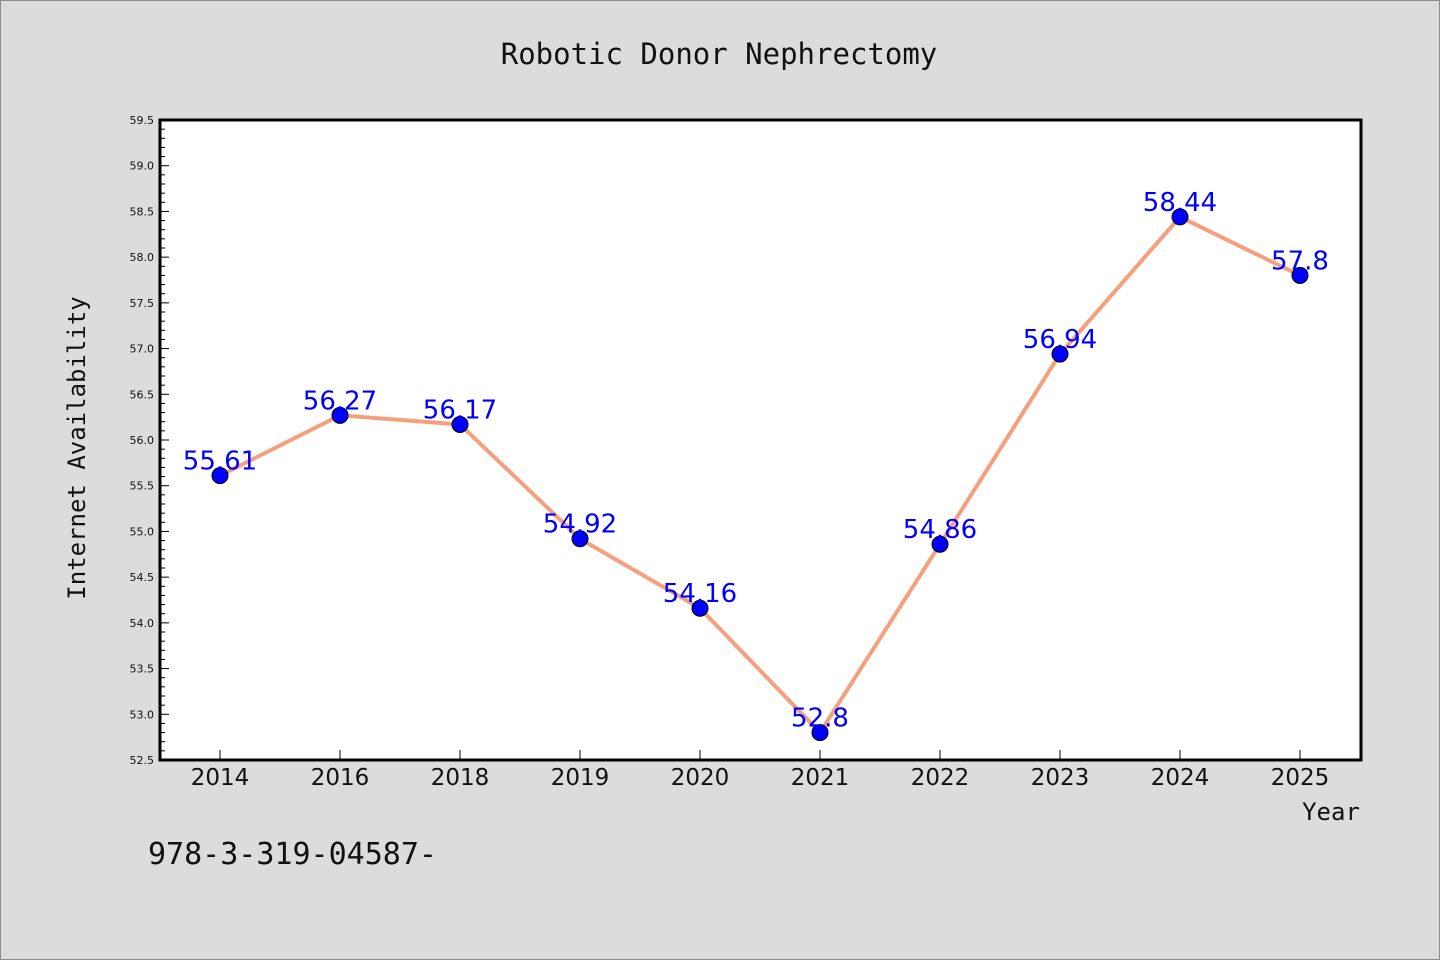 Image resolution: width=1440 pixels, height=960 pixels. What do you see at coordinates (760, 755) in the screenshot?
I see `x-axis-ticks` at bounding box center [760, 755].